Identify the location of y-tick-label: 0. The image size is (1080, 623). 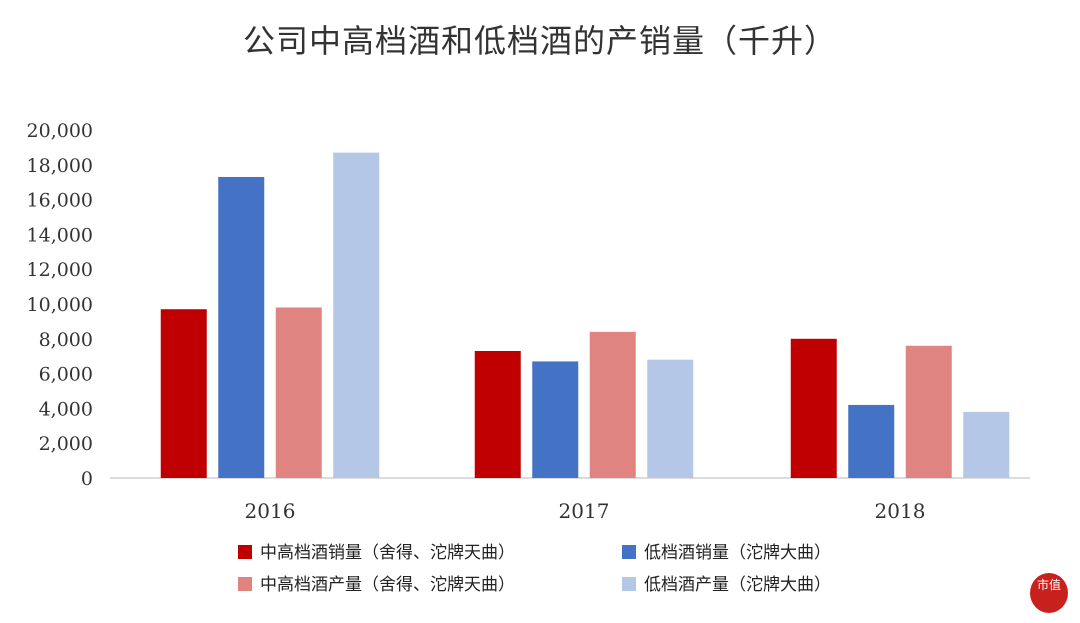
(87, 479).